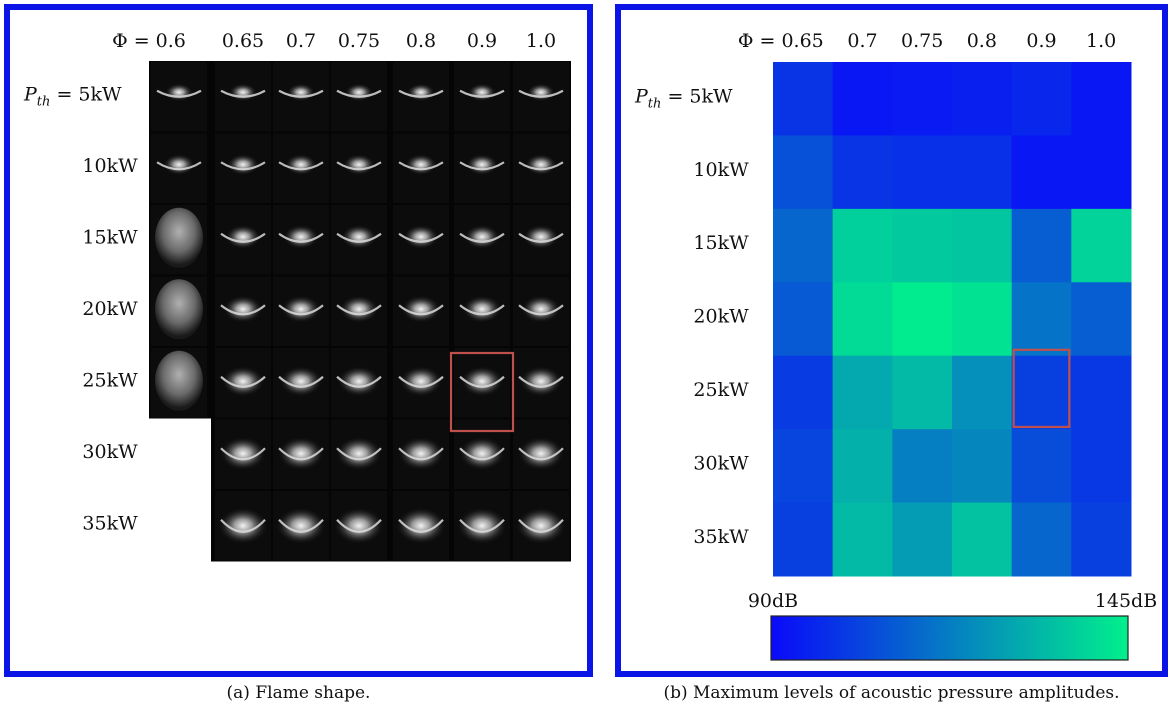  What do you see at coordinates (482, 41) in the screenshot?
I see `phi-label-0.9: 0.9` at bounding box center [482, 41].